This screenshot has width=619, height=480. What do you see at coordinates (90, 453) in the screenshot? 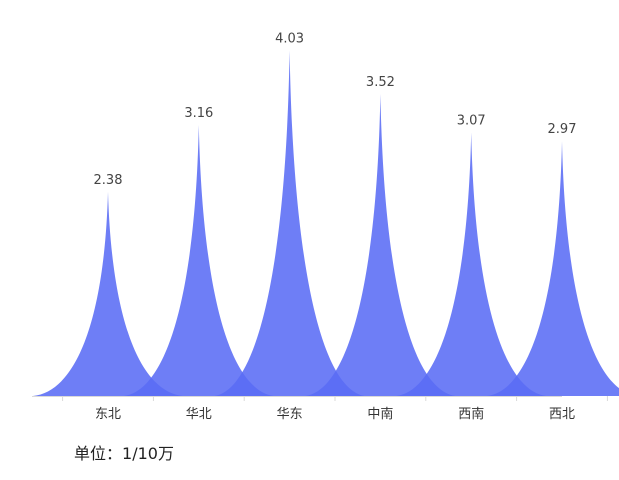
I see `unit-note-label: 单位` at bounding box center [90, 453].